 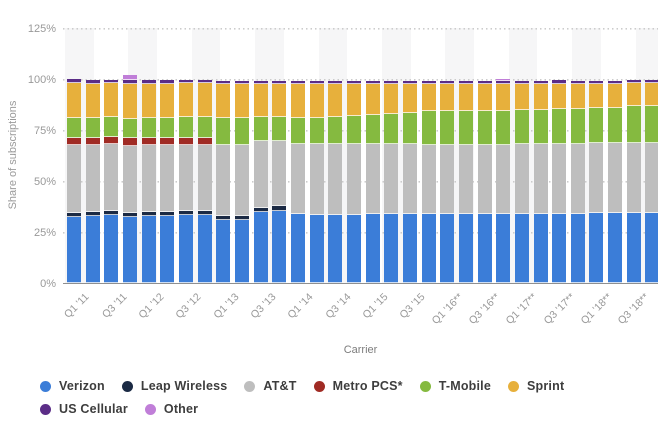 I want to click on legend-item-uscellular: US Cellular, so click(x=84, y=409).